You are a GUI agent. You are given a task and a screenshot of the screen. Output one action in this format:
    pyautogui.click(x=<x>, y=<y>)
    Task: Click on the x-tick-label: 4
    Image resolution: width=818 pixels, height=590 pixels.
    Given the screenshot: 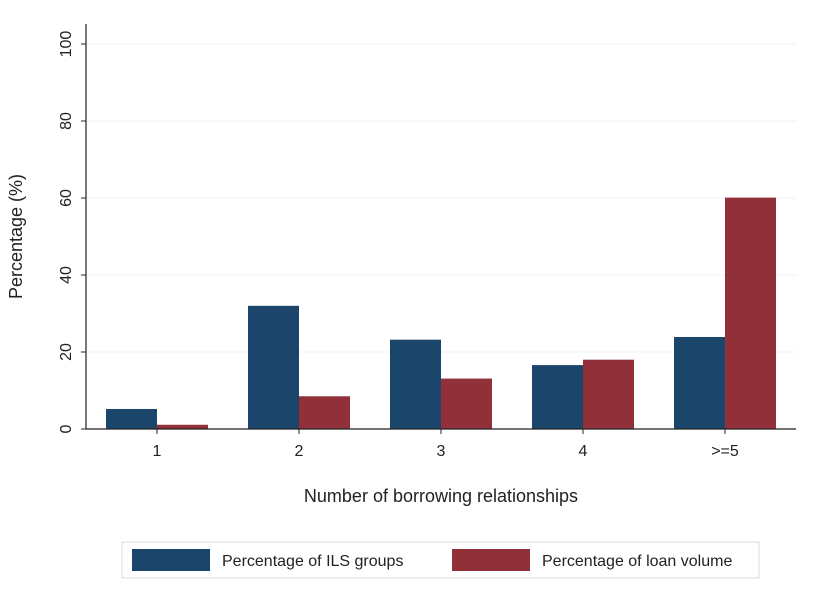 What is the action you would take?
    pyautogui.click(x=583, y=451)
    